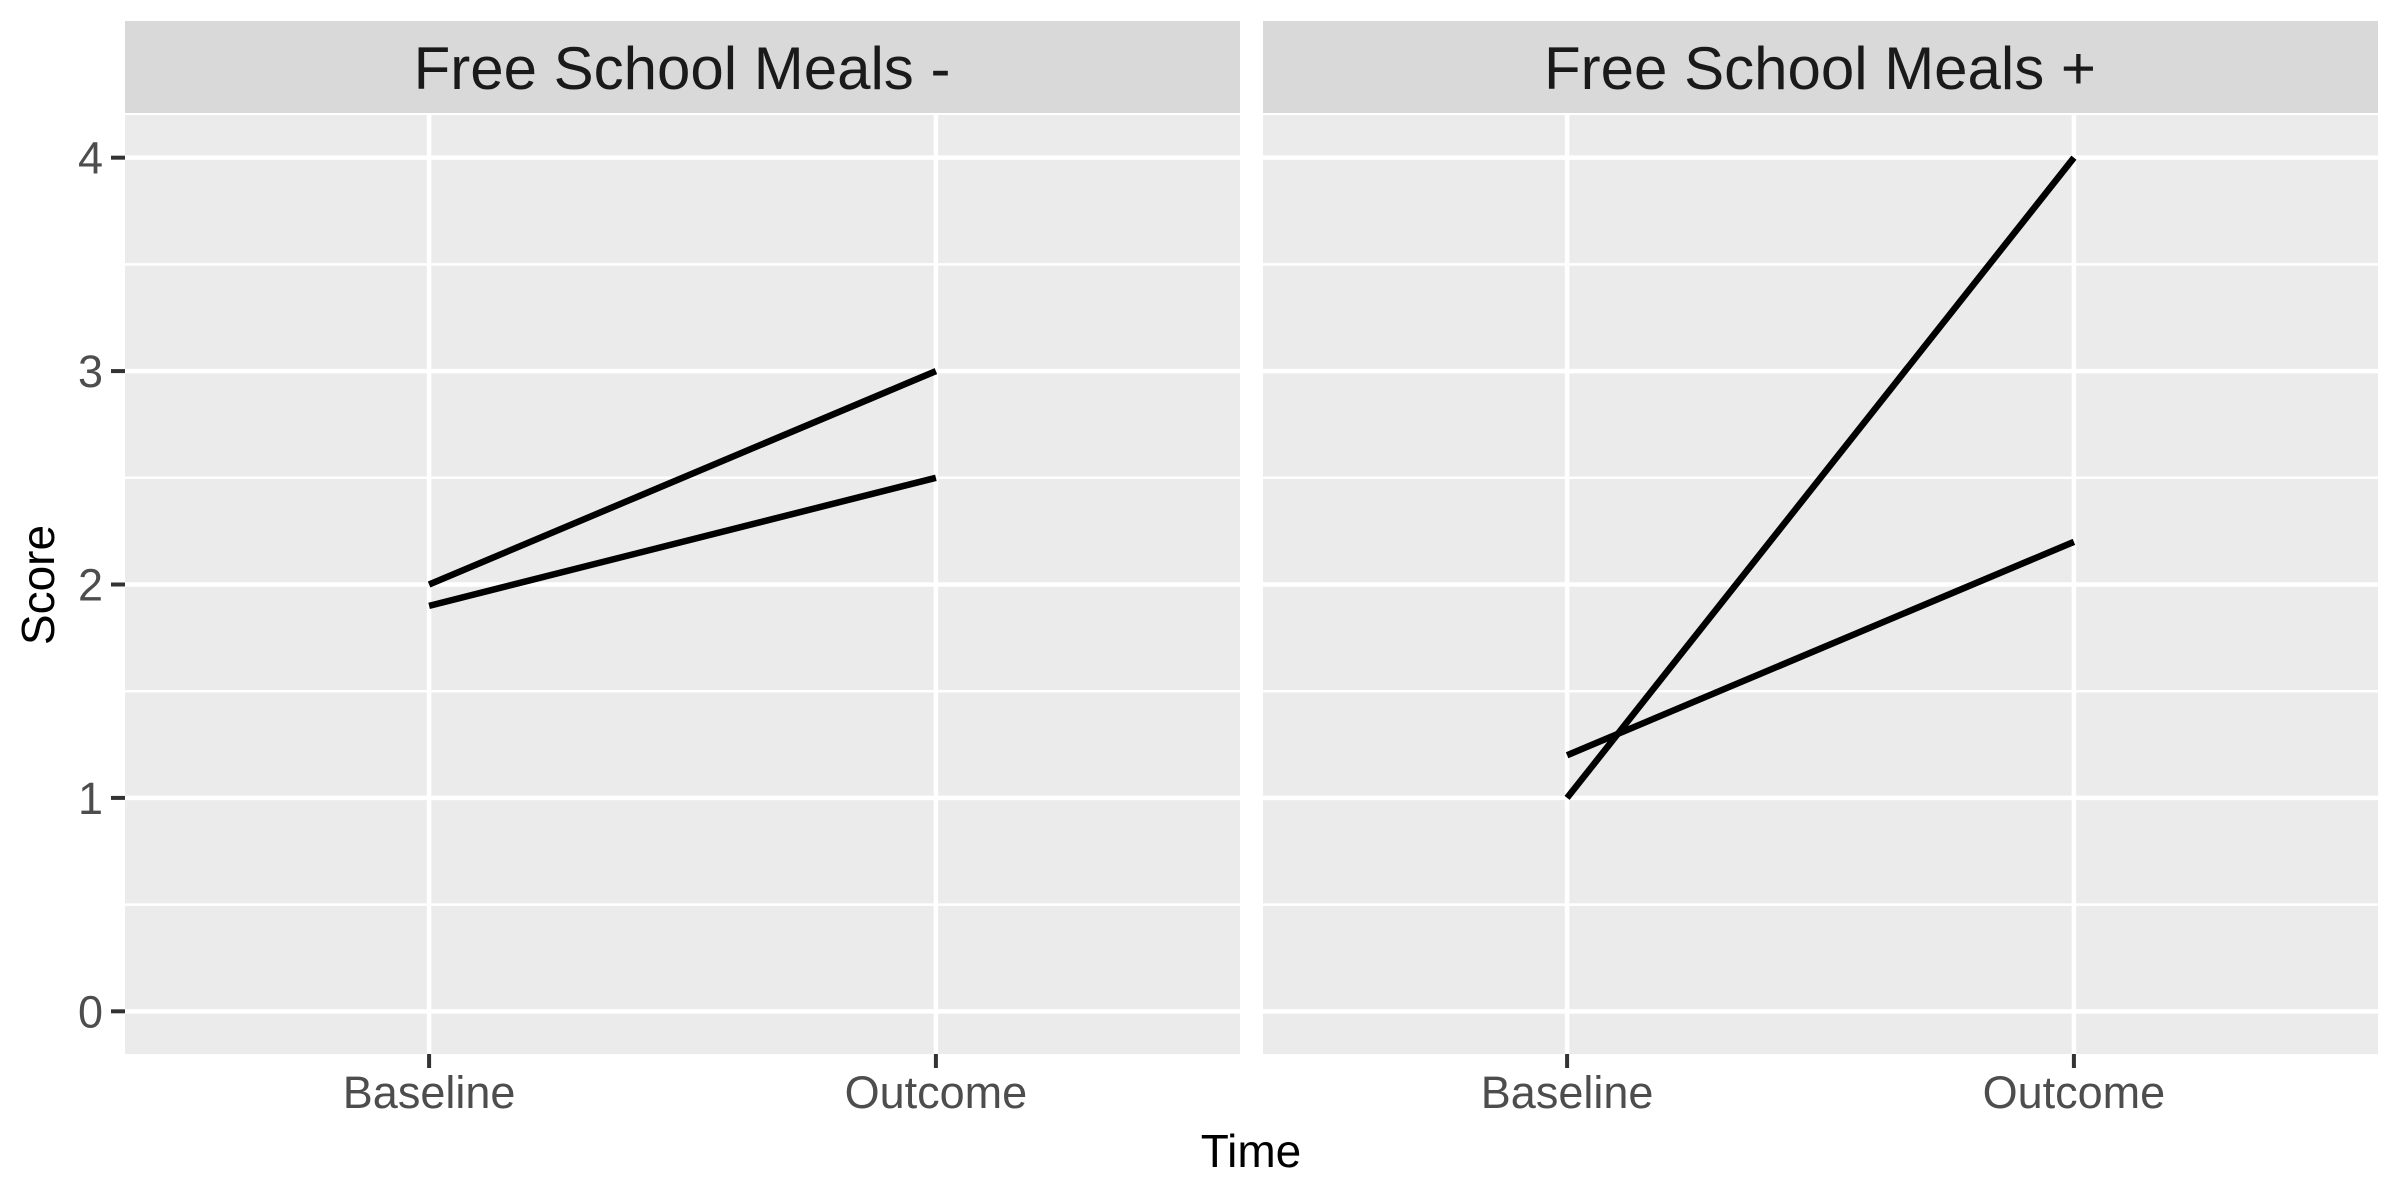 The image size is (2400, 1200). I want to click on facet-strip-left, so click(682, 67).